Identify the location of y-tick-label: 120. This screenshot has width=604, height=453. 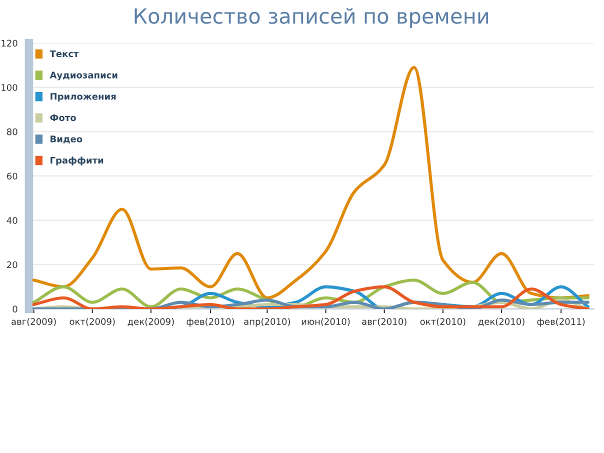
(10, 43).